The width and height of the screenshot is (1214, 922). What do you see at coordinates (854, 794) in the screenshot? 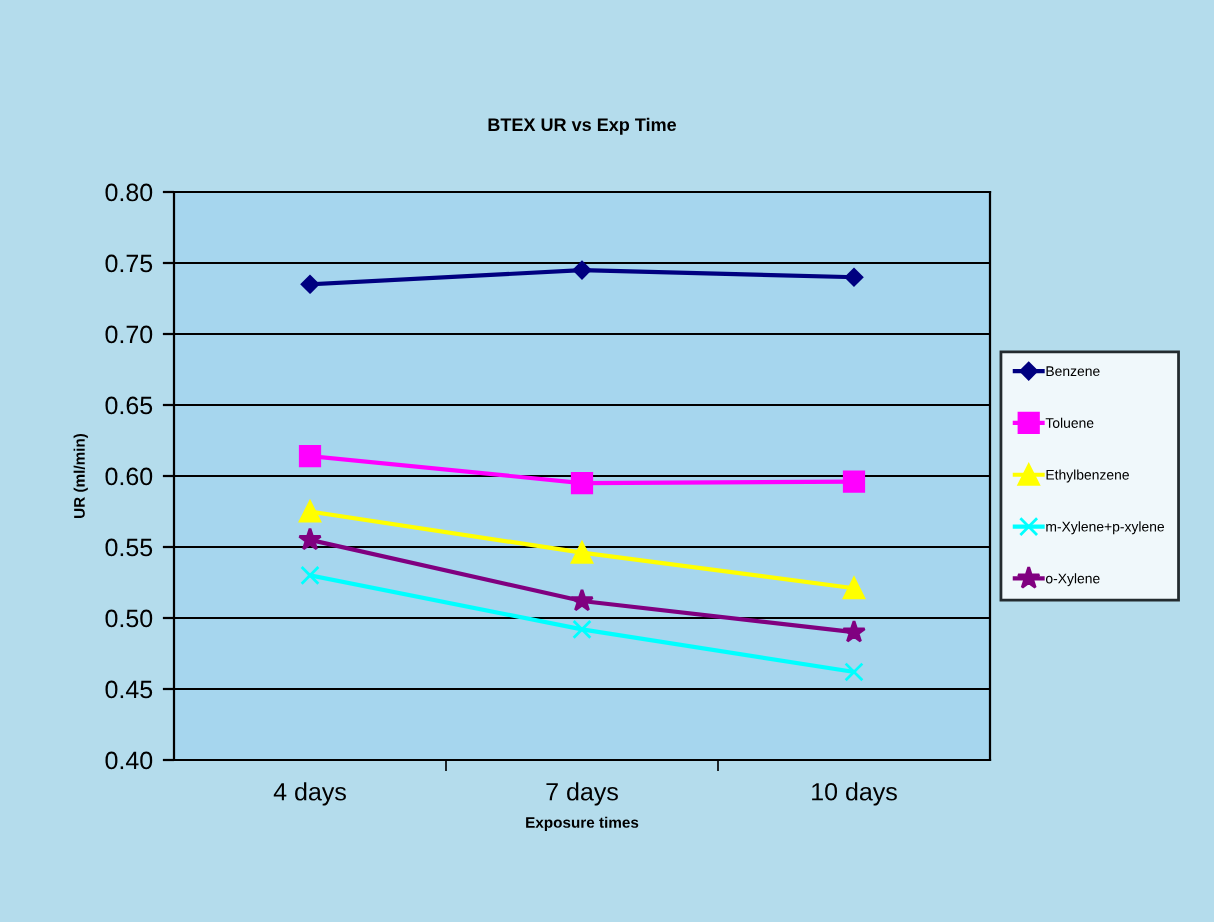
I see `x-tick-label: 10 days` at bounding box center [854, 794].